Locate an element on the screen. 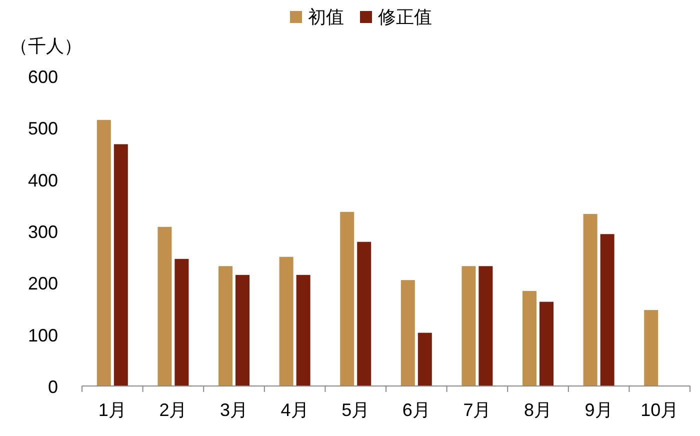 This screenshot has width=700, height=436. x-tick-label: 2月 is located at coordinates (173, 410).